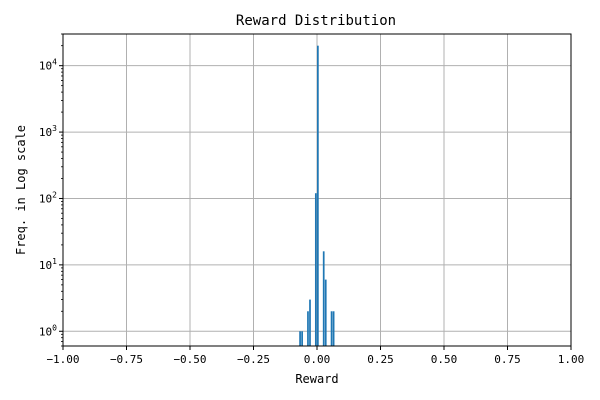  I want to click on y-axis-ticks: 10⁰ 10¹ 10² 10³ 10⁴, so click(51, 190).